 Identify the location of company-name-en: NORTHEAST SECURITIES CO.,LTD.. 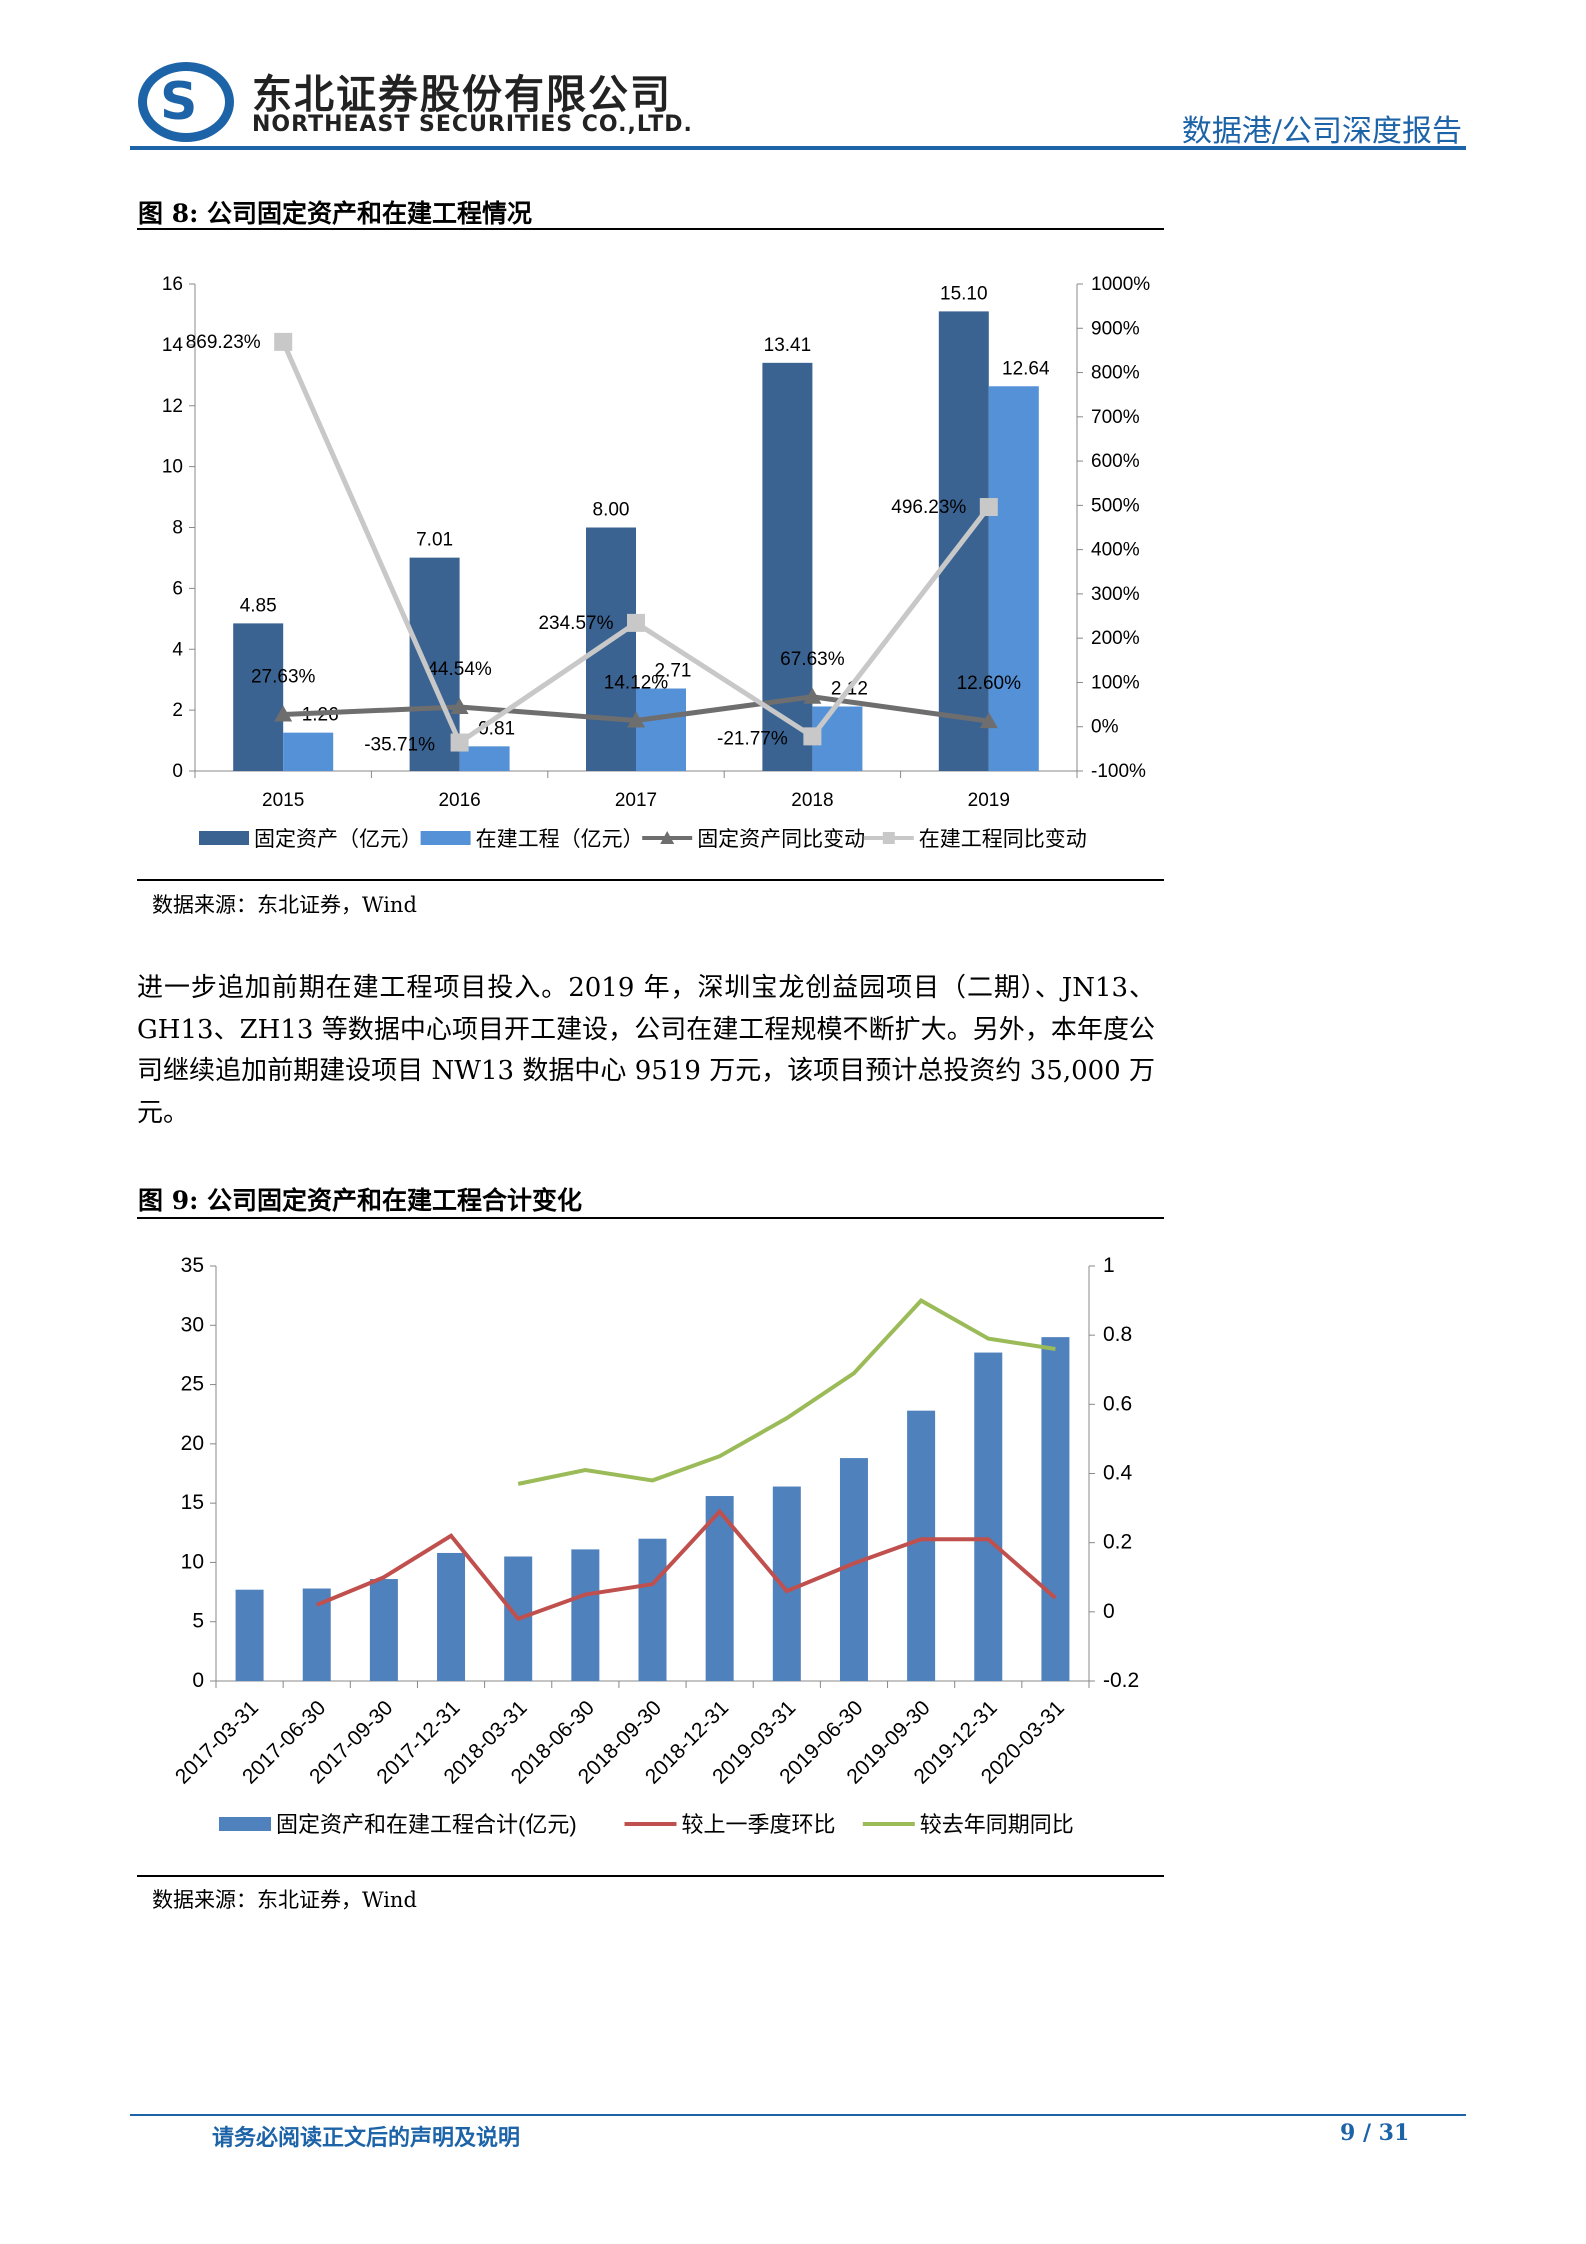
(472, 124).